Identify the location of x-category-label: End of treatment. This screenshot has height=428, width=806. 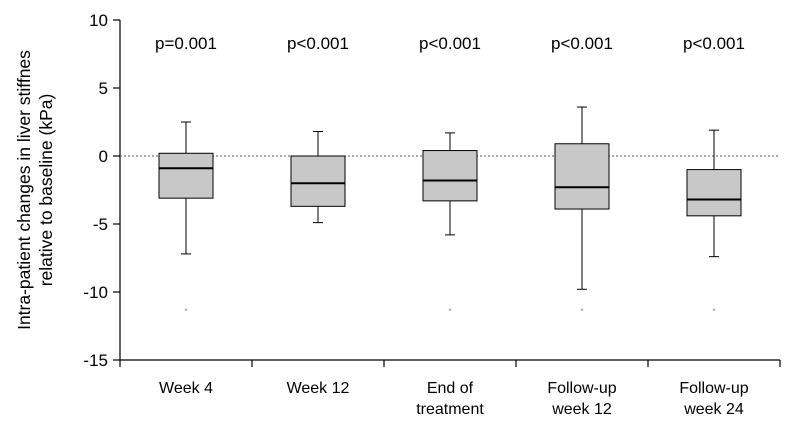
(450, 399).